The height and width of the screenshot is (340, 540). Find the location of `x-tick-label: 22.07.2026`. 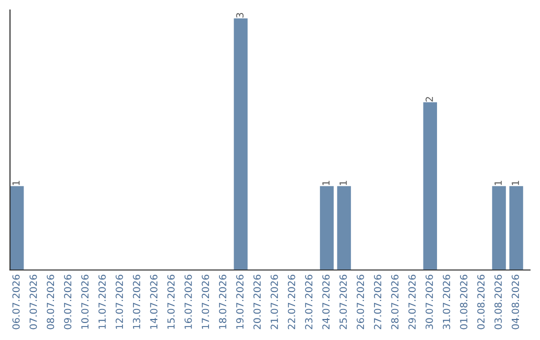

x-tick-label: 22.07.2026 is located at coordinates (292, 302).